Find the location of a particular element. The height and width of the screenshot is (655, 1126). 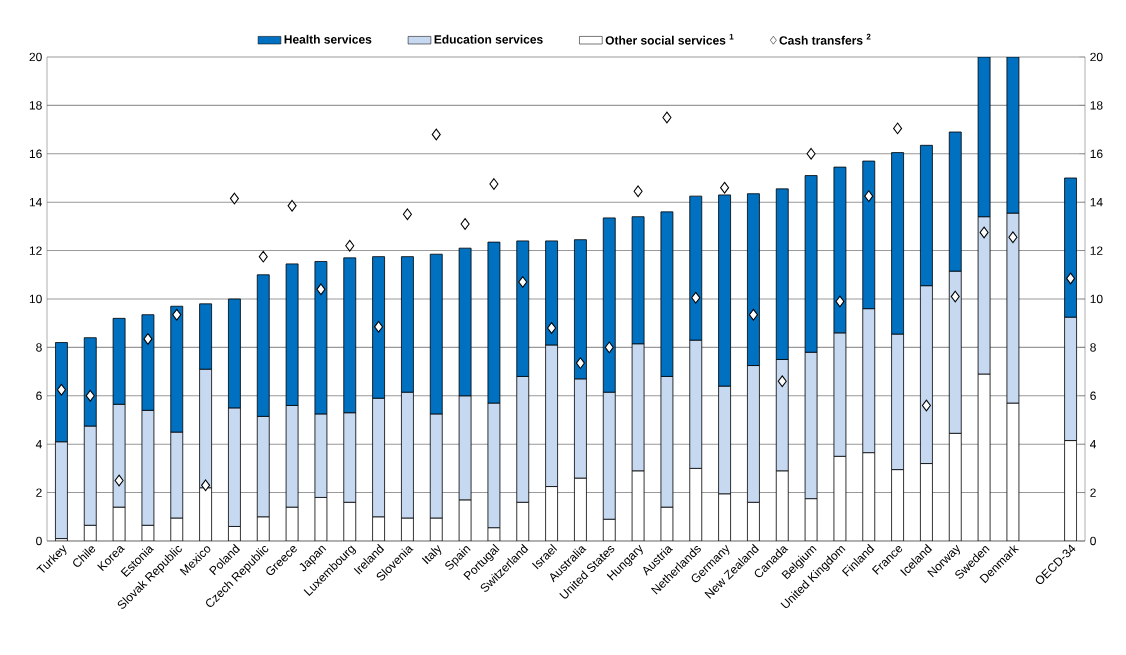

legend-label: Education services is located at coordinates (488, 39).